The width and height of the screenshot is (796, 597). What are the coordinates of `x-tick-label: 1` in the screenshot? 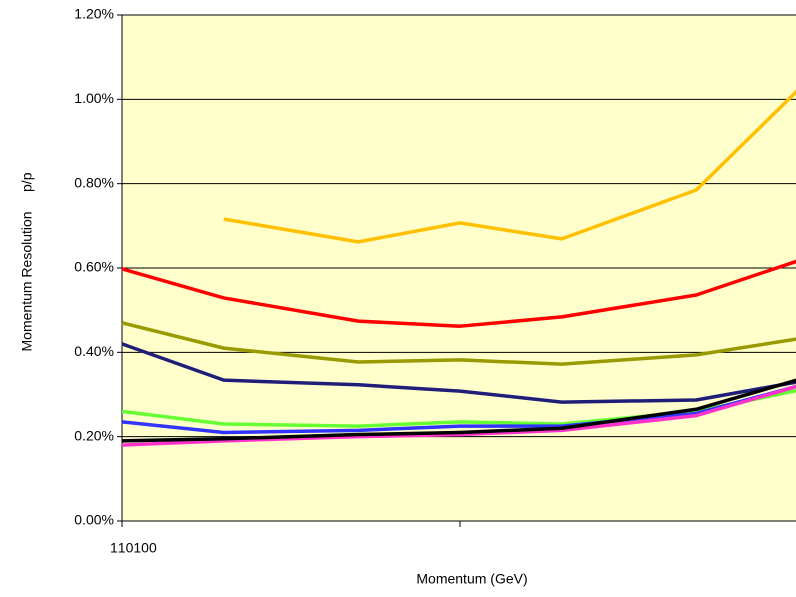 It's located at (114, 548).